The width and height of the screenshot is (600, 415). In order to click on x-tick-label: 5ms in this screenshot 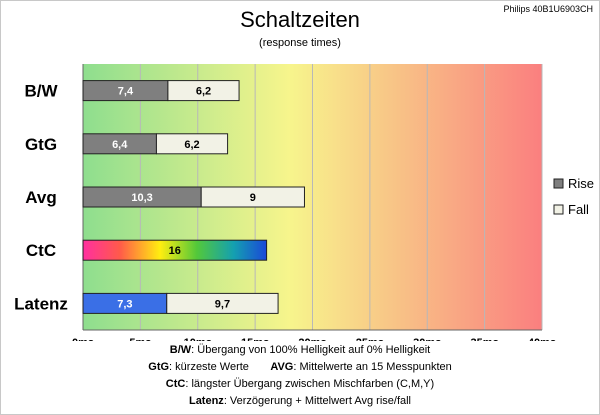, I will do `click(140, 339)`.